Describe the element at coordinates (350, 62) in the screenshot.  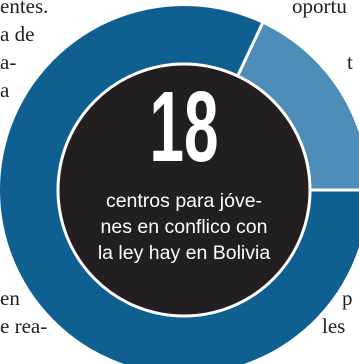
I see `text-fragment: t` at that location.